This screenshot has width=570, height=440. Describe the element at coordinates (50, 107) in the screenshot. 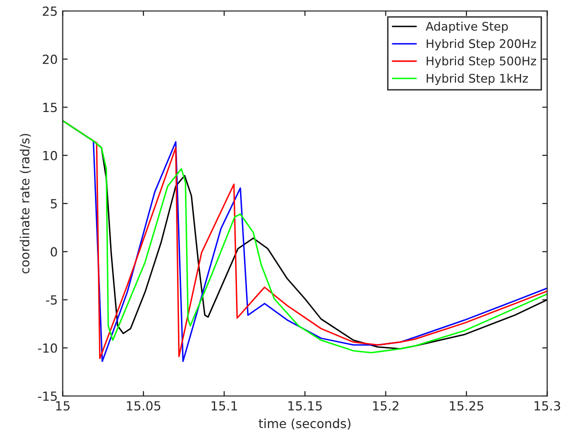

I see `y-tick-label: 15` at that location.